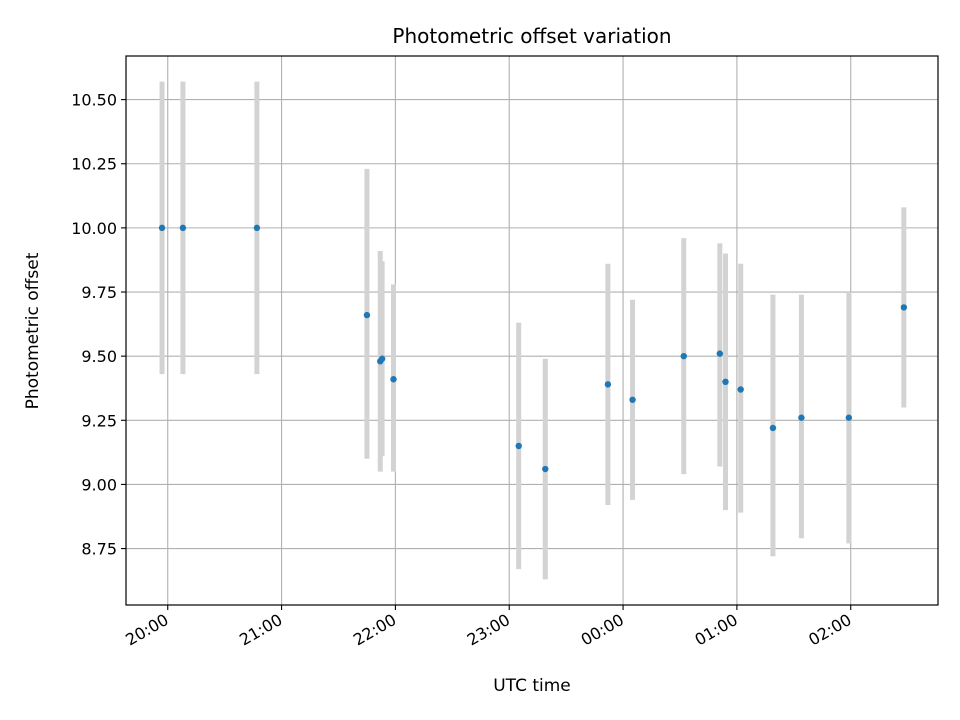 The width and height of the screenshot is (960, 720). I want to click on y-tick-label: 8.75, so click(99, 549).